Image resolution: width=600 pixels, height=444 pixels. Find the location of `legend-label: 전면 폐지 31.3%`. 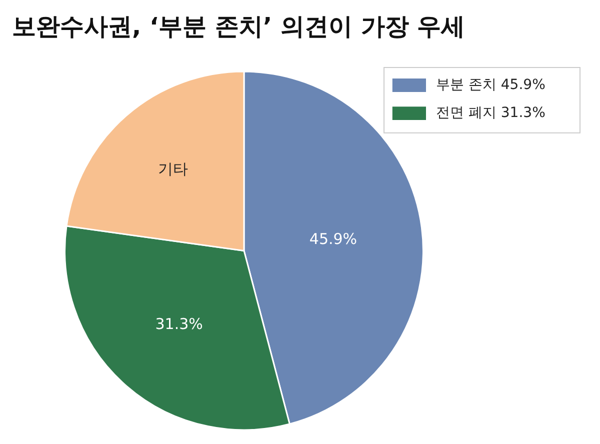

legend-label: 전면 폐지 31.3% is located at coordinates (491, 113).